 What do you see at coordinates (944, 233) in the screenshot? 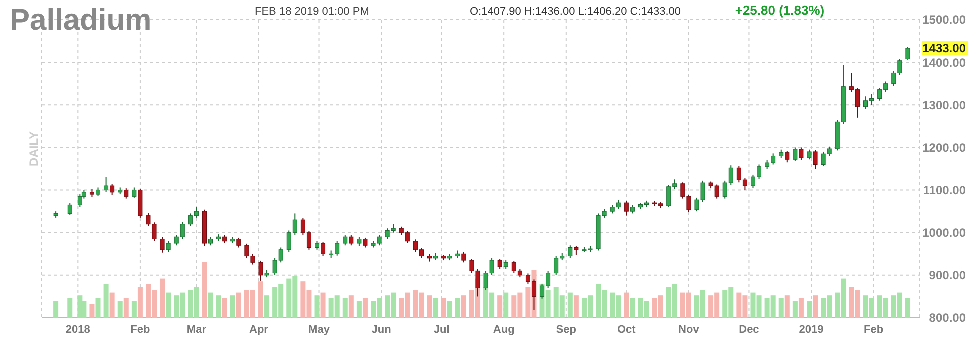
I see `y-tick-label: 1000.00` at bounding box center [944, 233].